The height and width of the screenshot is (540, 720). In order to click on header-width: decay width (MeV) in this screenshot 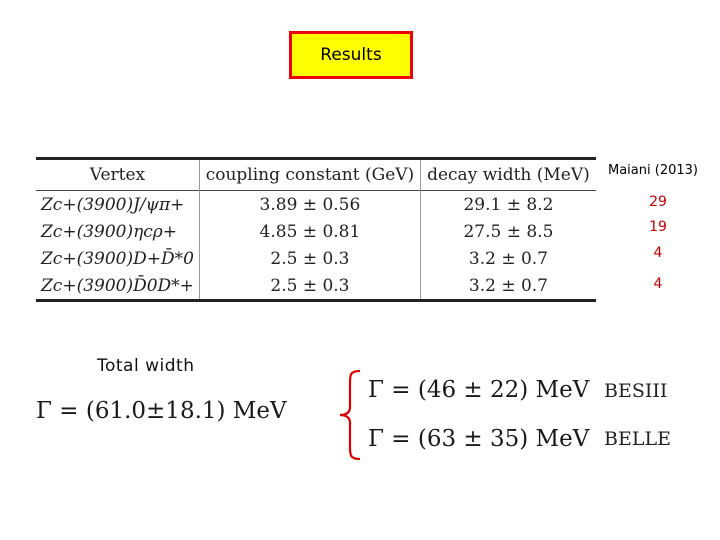, I will do `click(507, 174)`.